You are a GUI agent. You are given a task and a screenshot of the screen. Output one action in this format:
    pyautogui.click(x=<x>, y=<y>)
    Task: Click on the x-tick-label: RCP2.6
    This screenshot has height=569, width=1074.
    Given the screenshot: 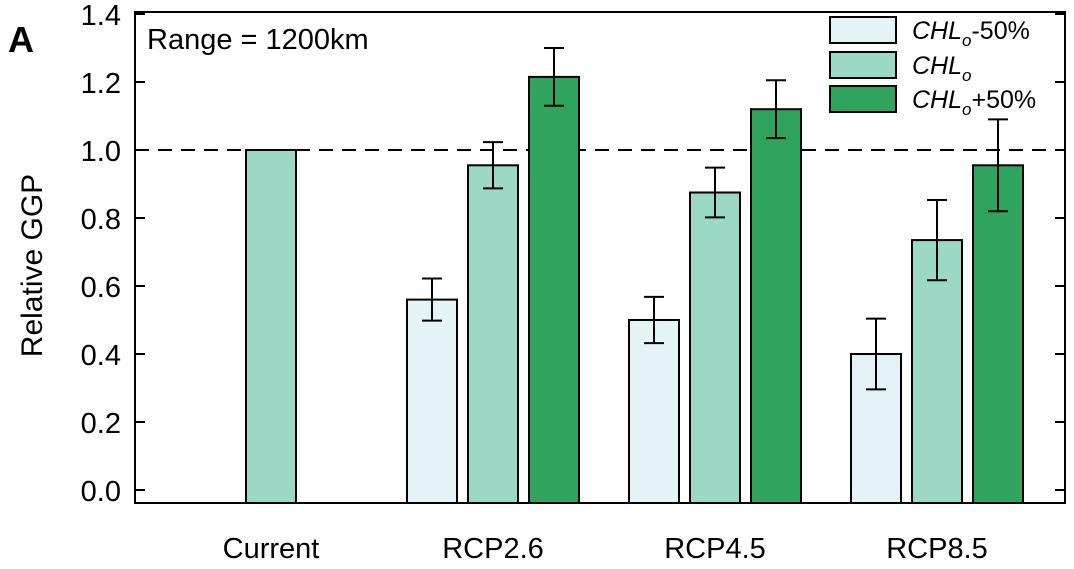 What is the action you would take?
    pyautogui.click(x=493, y=549)
    